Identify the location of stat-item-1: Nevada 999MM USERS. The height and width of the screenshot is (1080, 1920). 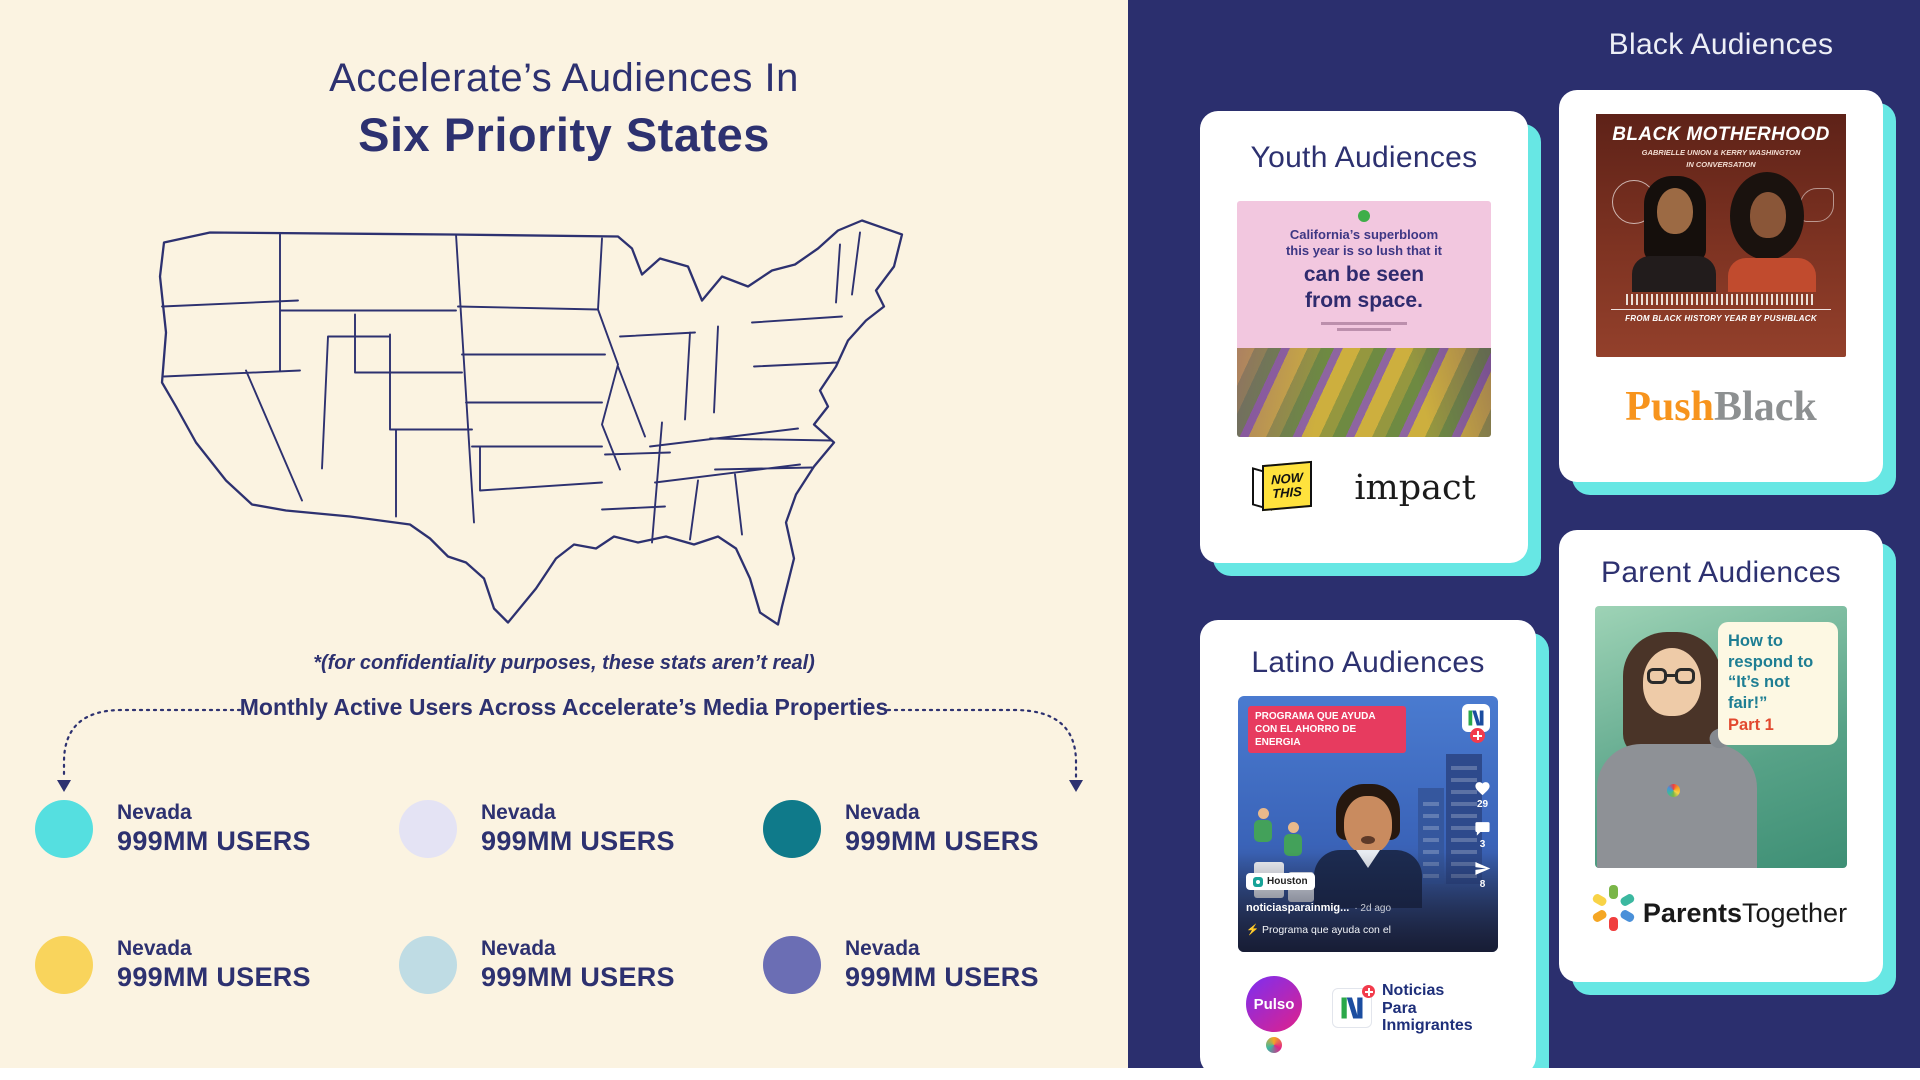
(217, 829).